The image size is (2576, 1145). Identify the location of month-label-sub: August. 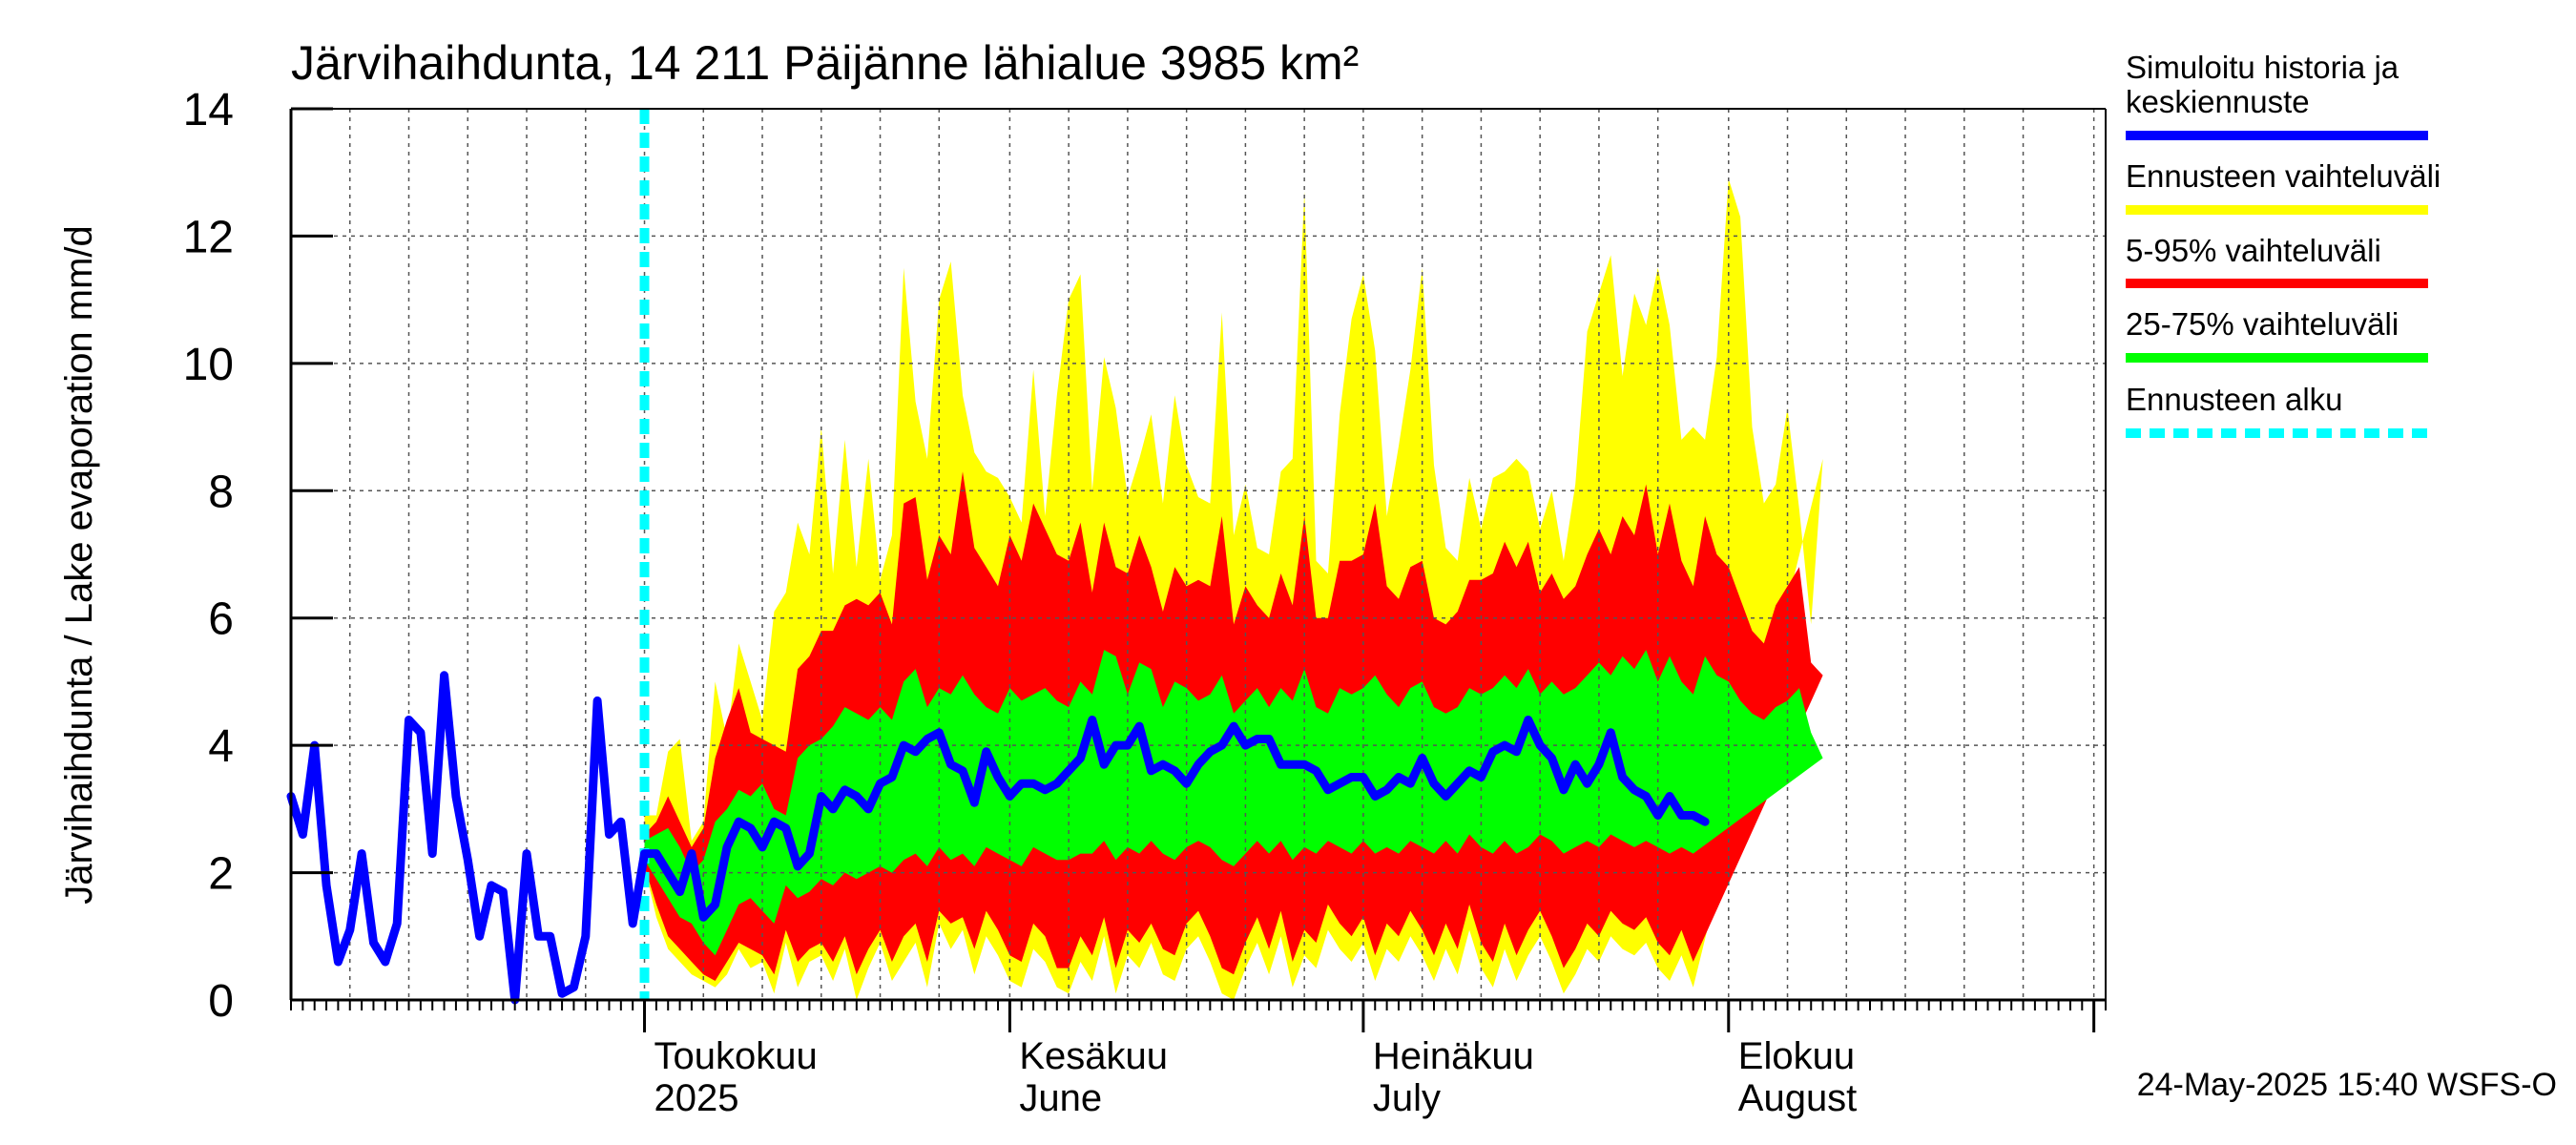
(1798, 1098).